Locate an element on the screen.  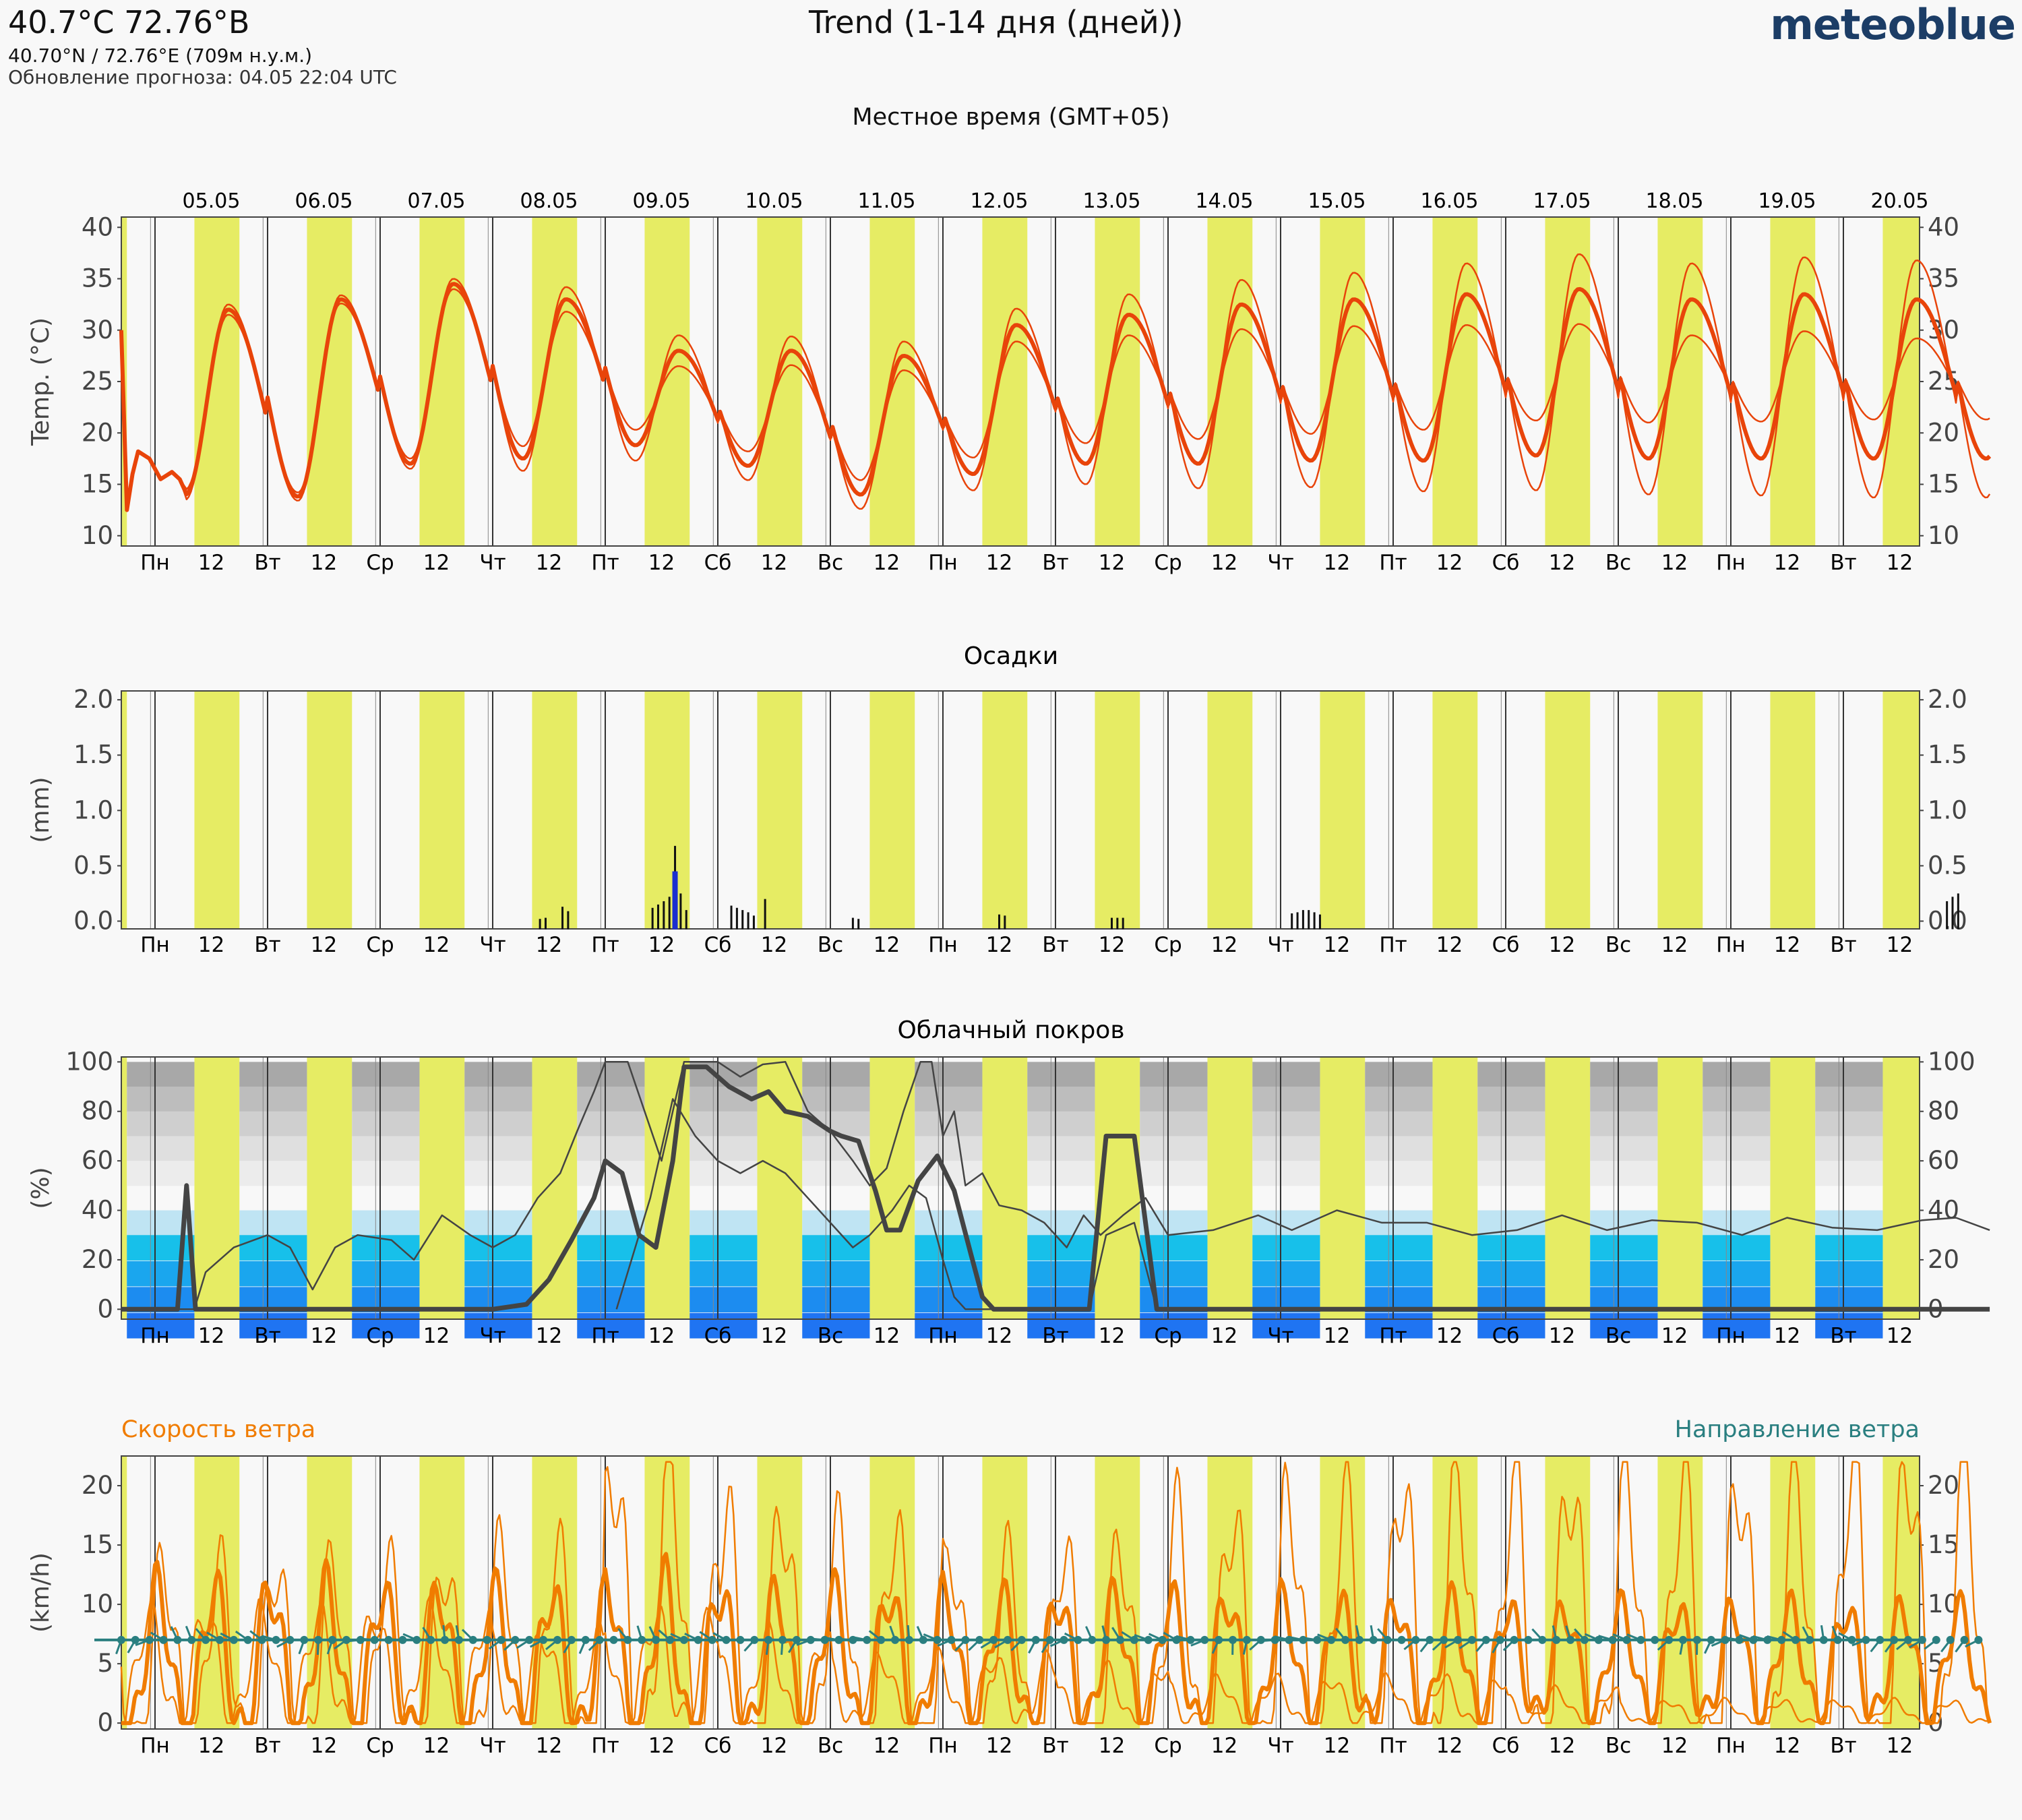
plot-frame is located at coordinates (1020, 1188).